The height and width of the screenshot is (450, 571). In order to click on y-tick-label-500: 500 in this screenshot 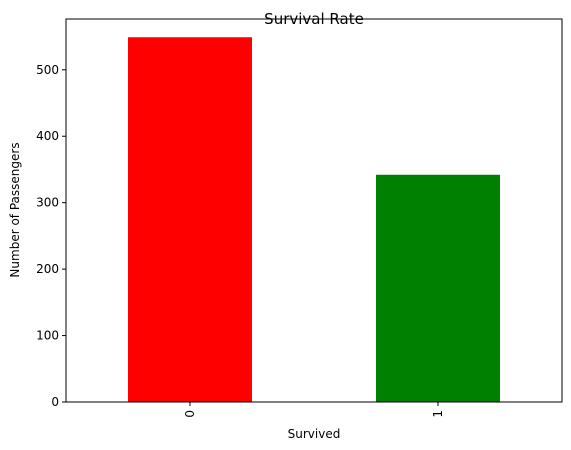, I will do `click(47, 70)`.